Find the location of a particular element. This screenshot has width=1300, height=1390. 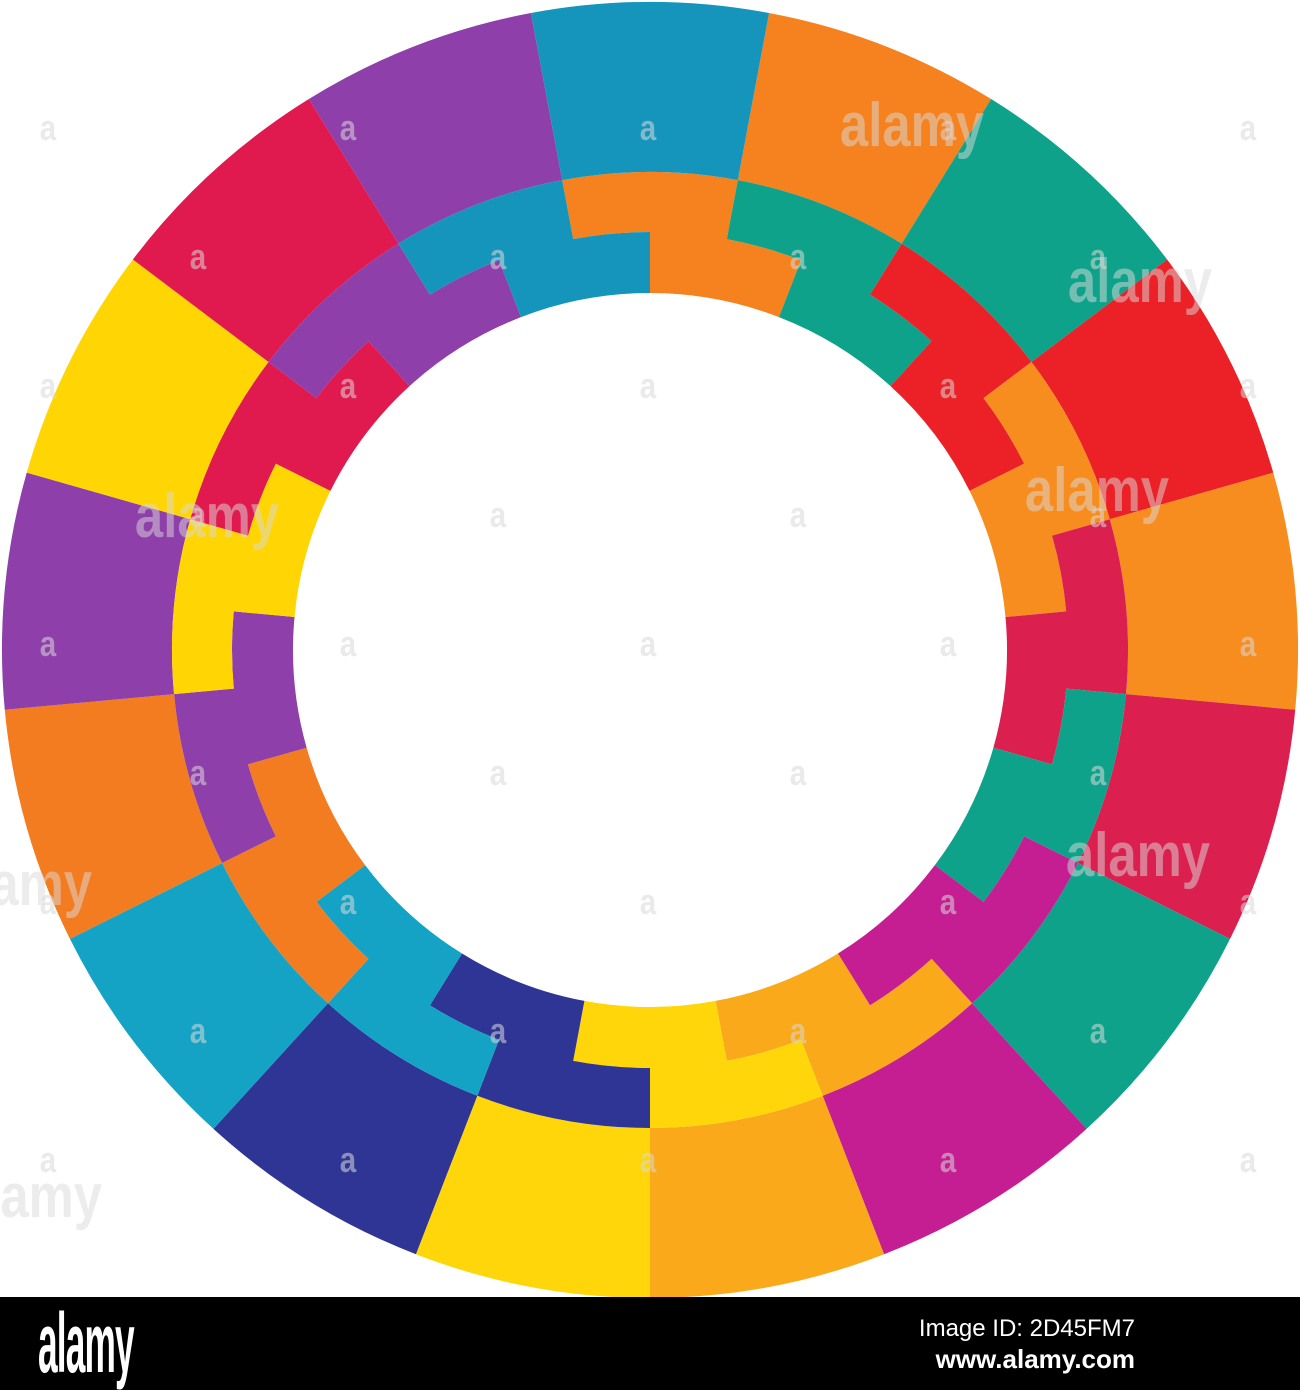

puzzle-piece-cyan-topleft is located at coordinates (584, 159).